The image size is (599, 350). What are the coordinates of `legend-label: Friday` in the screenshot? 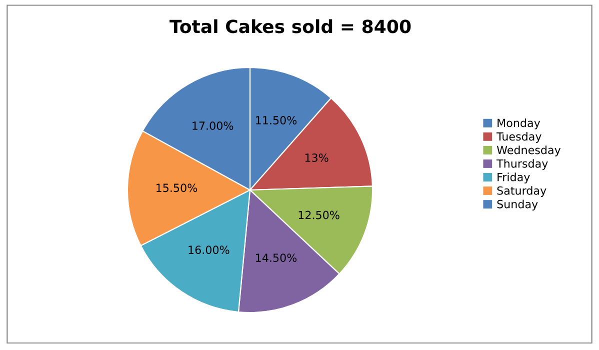 It's located at (514, 178).